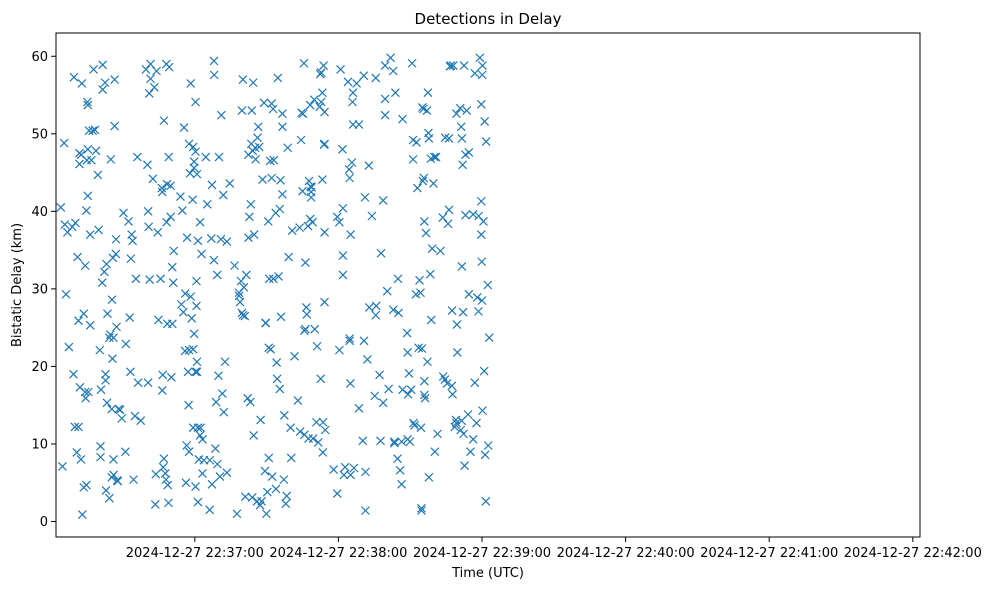 The width and height of the screenshot is (988, 590). Describe the element at coordinates (195, 553) in the screenshot. I see `x-tick-label: 2024-12-27 22:37:00` at that location.